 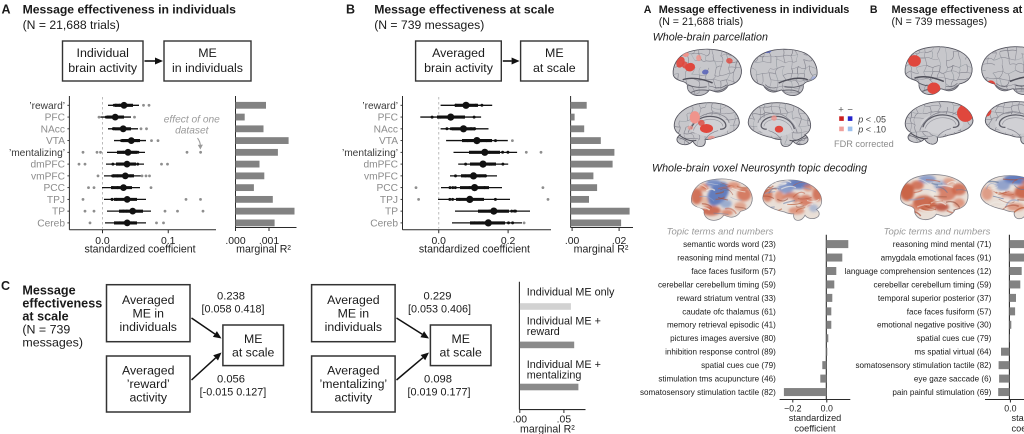 I want to click on svg-text: dmPFC, so click(x=47, y=165).